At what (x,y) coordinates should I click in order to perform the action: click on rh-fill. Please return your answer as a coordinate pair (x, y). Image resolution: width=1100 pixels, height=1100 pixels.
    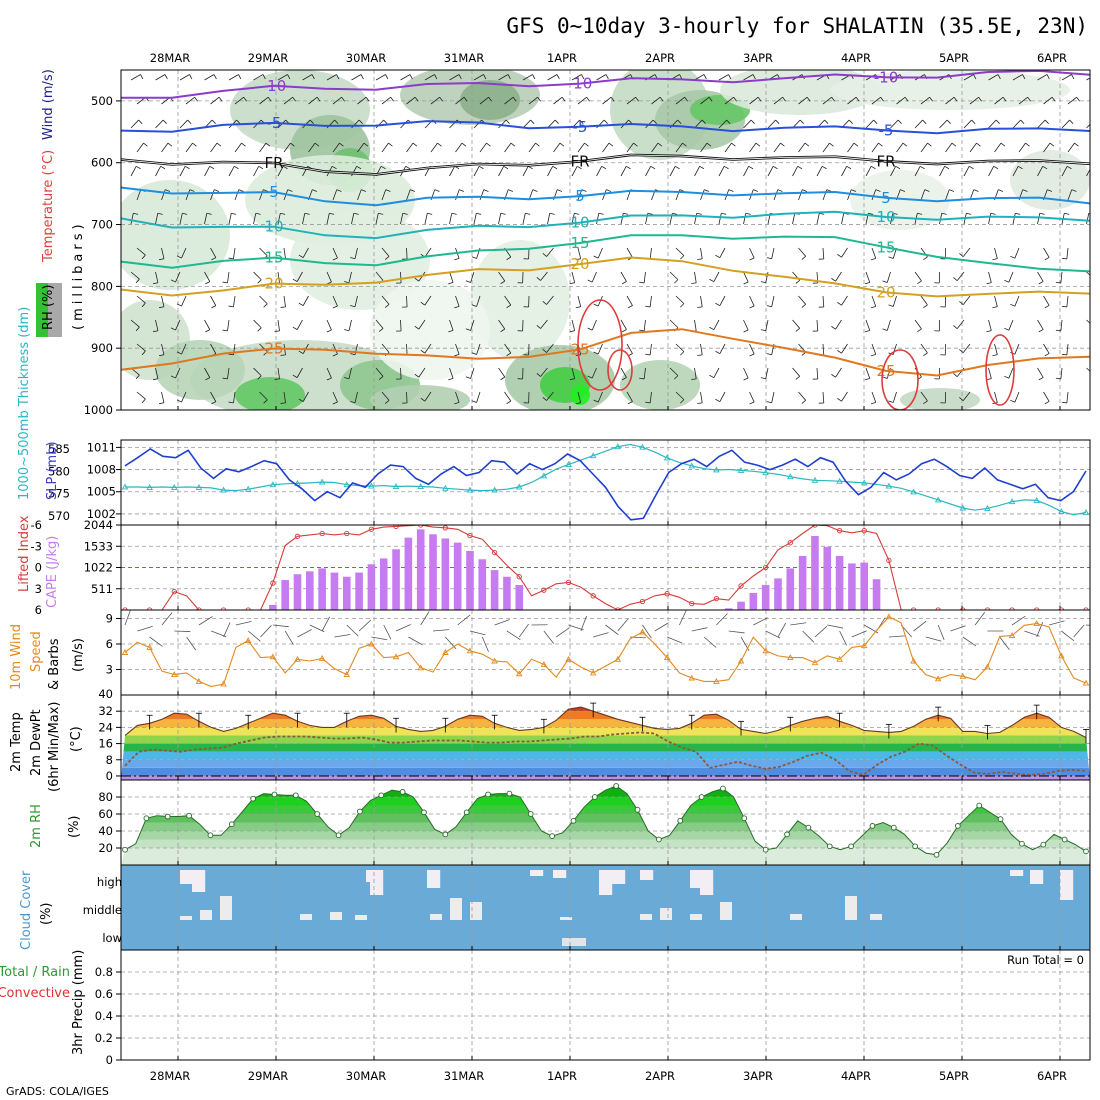
    Looking at the image, I should click on (605, 825).